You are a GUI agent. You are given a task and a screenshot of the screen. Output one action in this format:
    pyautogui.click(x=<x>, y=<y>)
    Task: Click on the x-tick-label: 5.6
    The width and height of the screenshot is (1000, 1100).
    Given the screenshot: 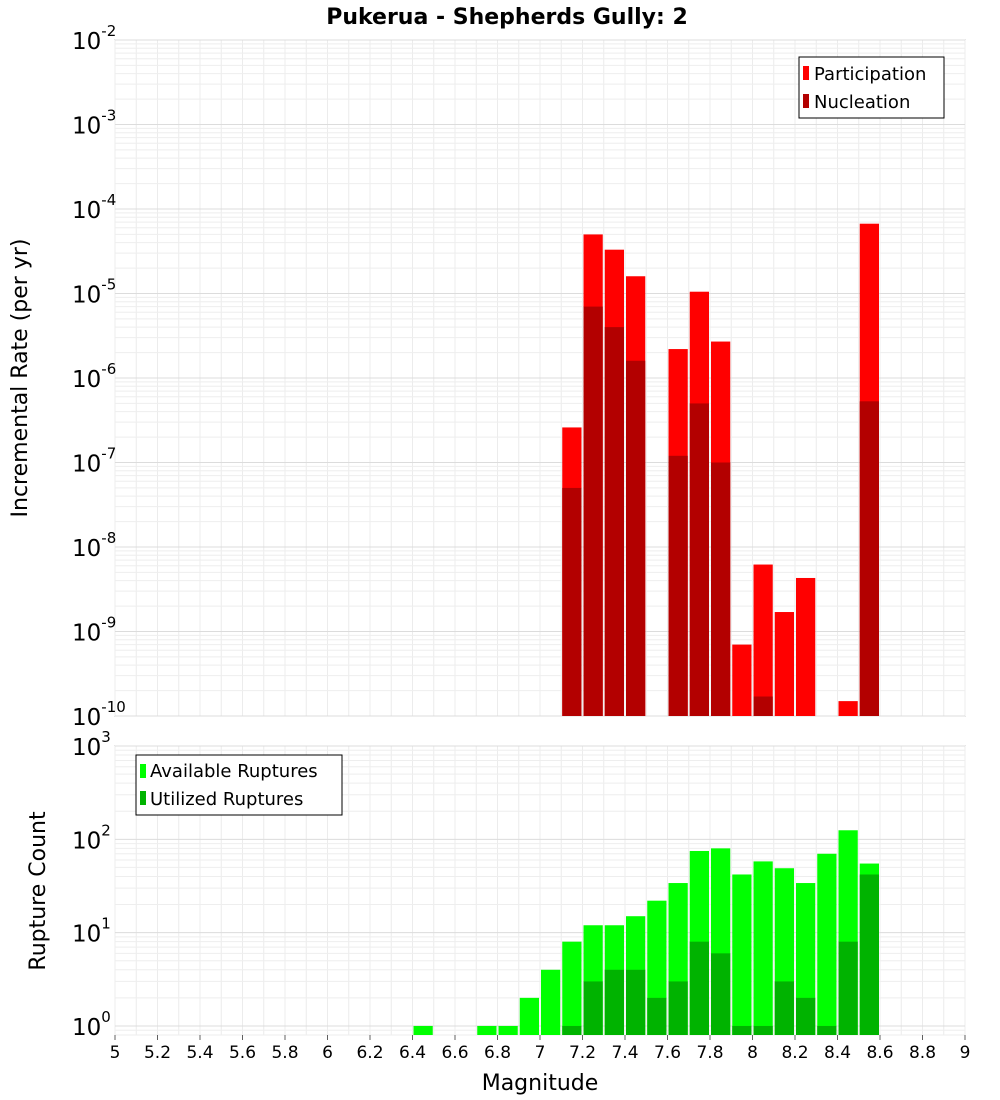 What is the action you would take?
    pyautogui.click(x=242, y=1053)
    